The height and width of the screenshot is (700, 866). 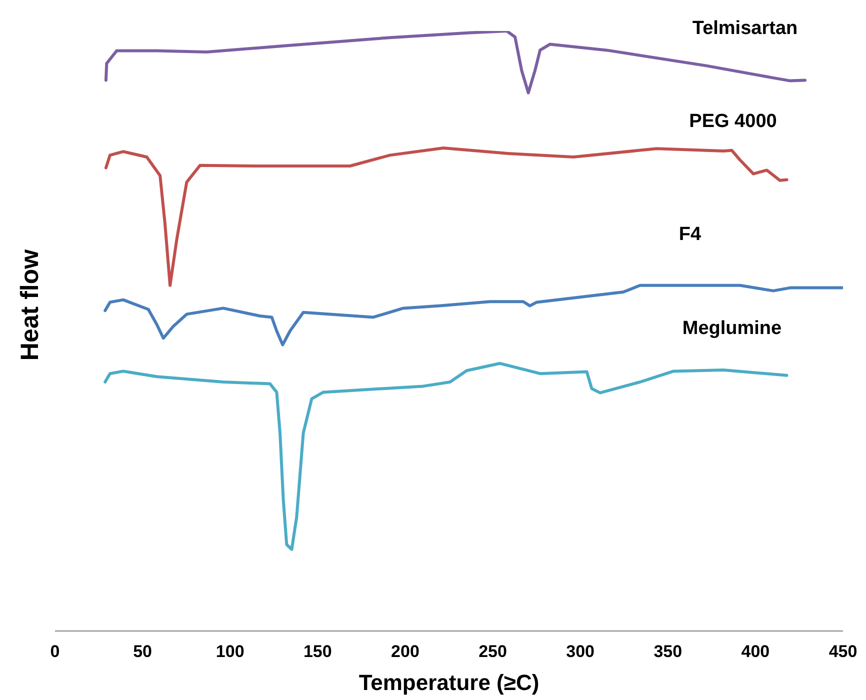 I want to click on x-tick-label: 50, so click(x=142, y=652).